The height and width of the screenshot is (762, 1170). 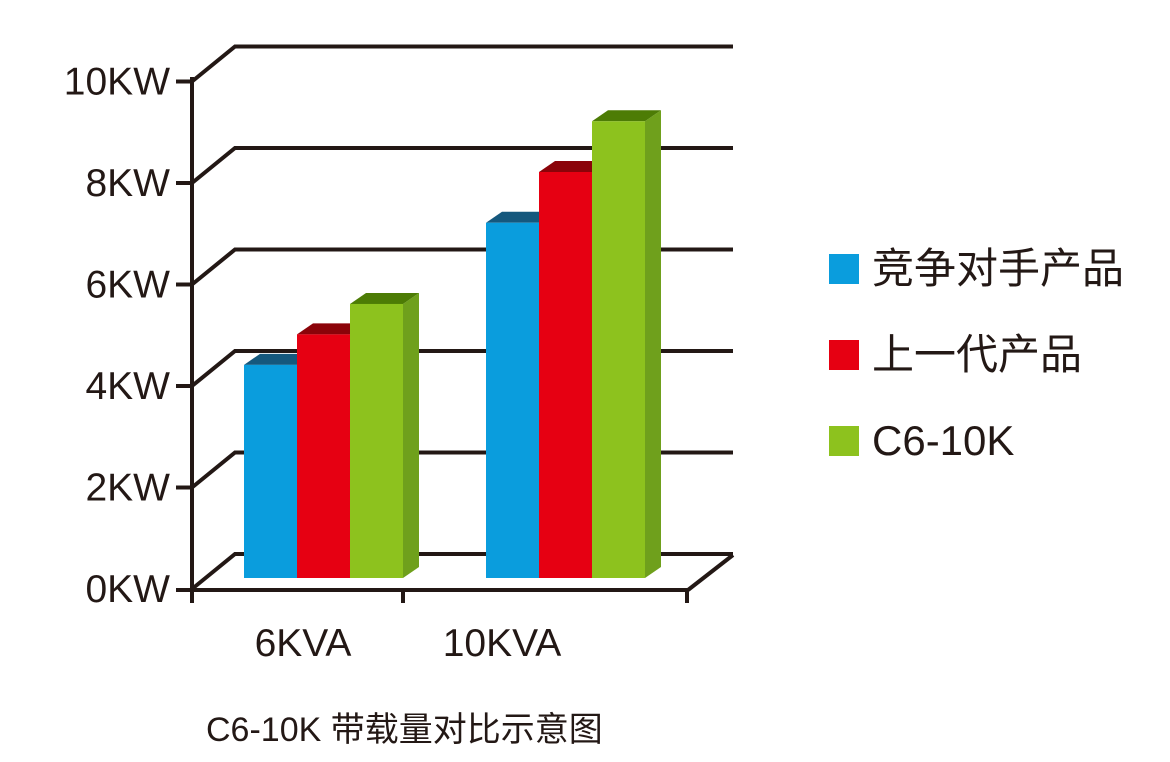 What do you see at coordinates (127, 589) in the screenshot?
I see `y-axis-label-0kw: 0KW` at bounding box center [127, 589].